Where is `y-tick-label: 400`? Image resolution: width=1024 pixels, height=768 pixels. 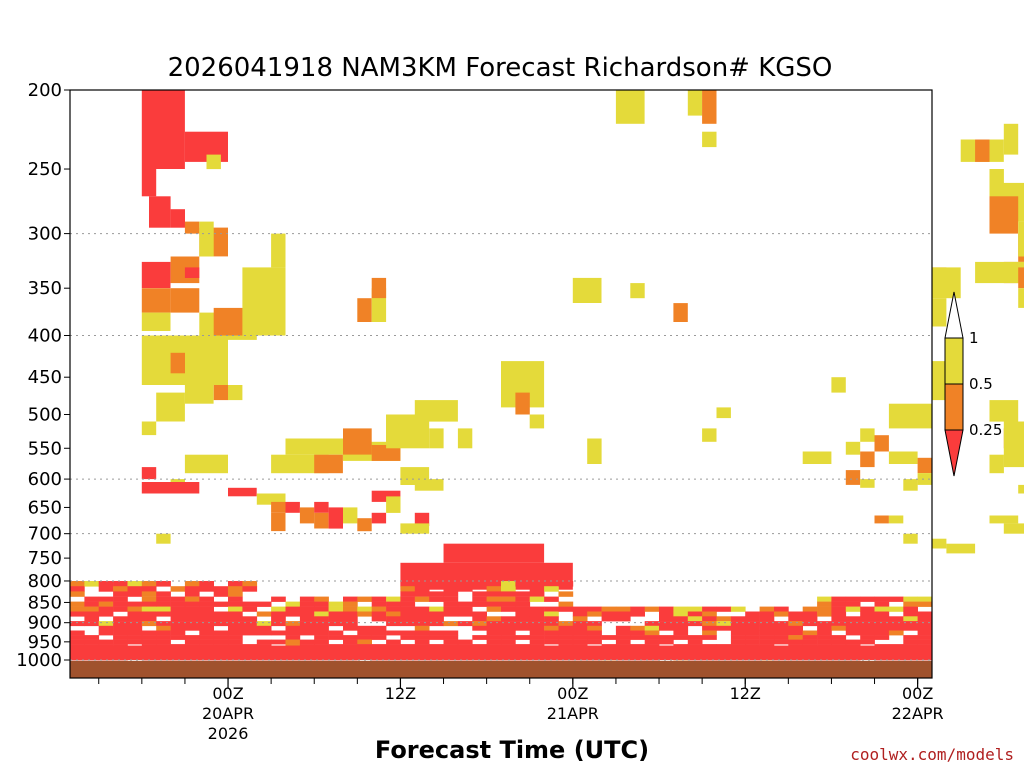 y-tick-label: 400 is located at coordinates (45, 335).